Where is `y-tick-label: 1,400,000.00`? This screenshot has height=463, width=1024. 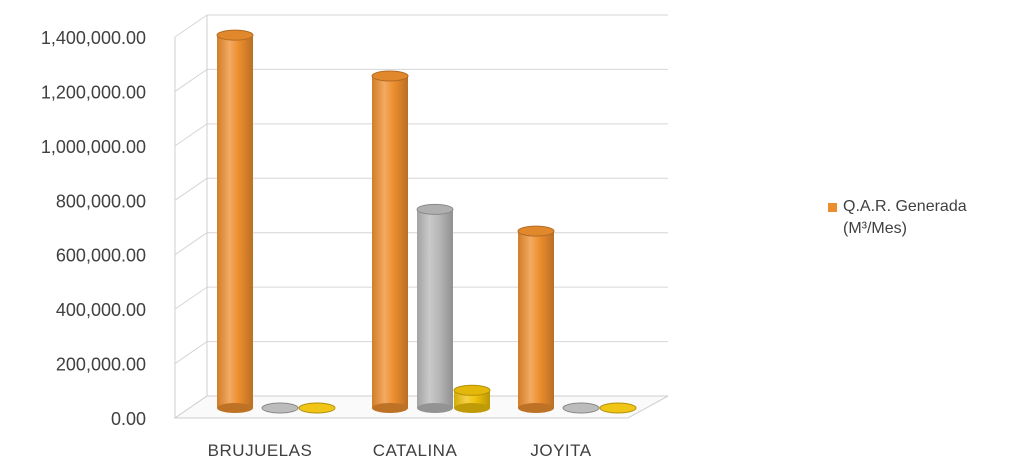
y-tick-label: 1,400,000.00 is located at coordinates (93, 38).